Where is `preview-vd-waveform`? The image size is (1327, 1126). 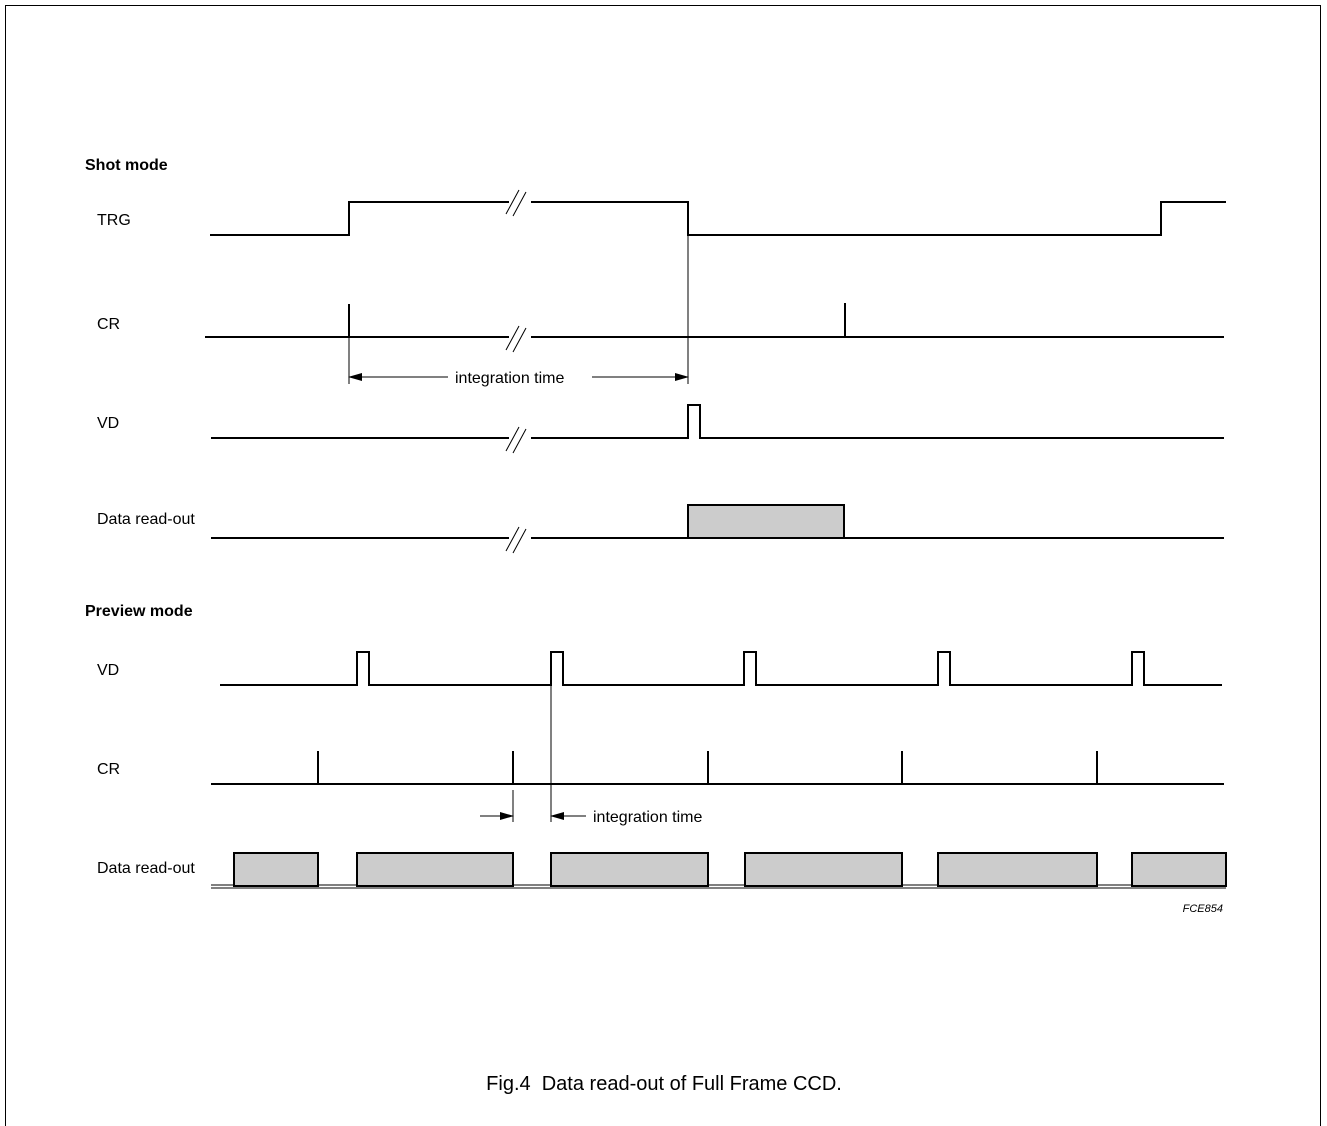 preview-vd-waveform is located at coordinates (721, 668).